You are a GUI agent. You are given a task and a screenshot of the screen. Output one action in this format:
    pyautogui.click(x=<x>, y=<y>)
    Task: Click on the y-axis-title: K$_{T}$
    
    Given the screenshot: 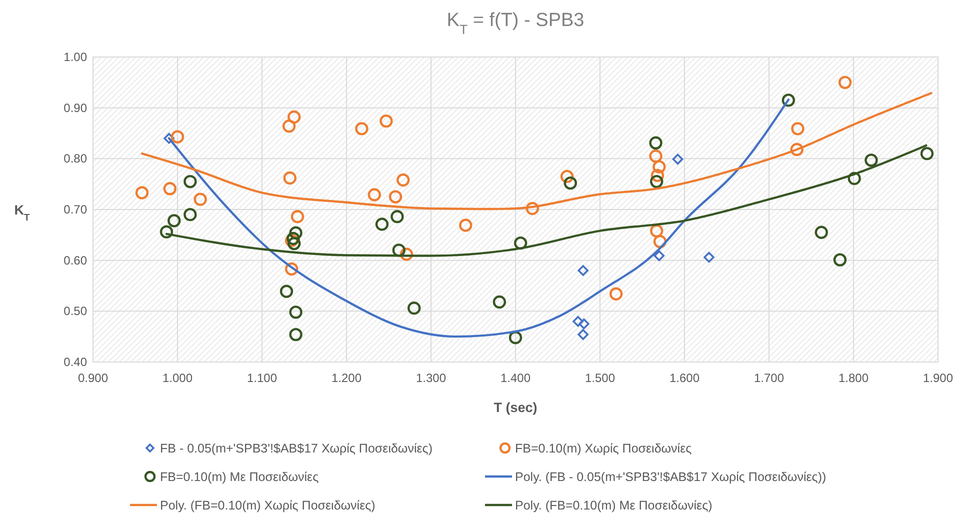 What is the action you would take?
    pyautogui.click(x=22, y=212)
    